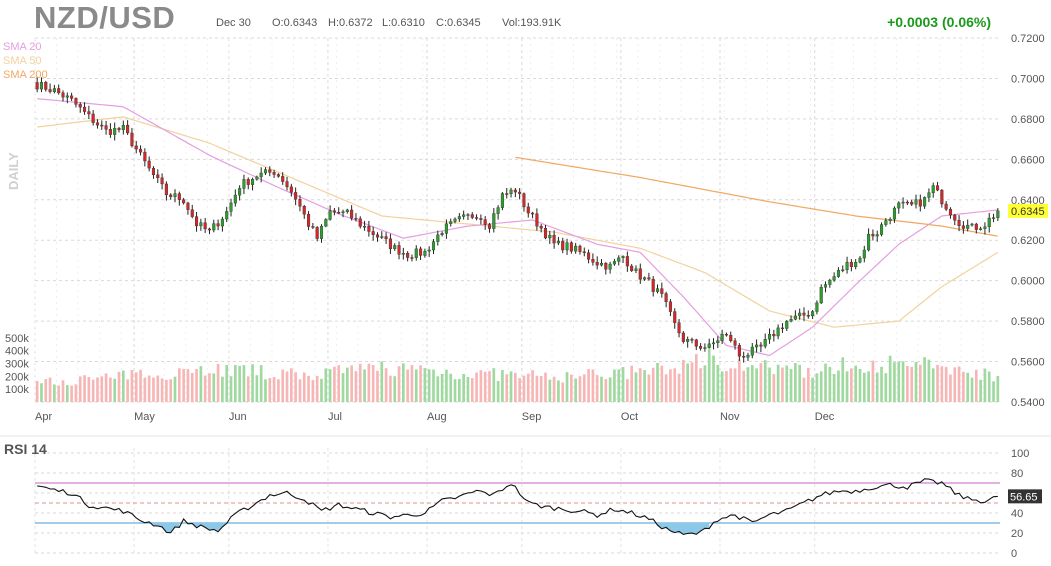 The width and height of the screenshot is (1051, 566). What do you see at coordinates (1017, 534) in the screenshot?
I see `rsi-tick-label: 20` at bounding box center [1017, 534].